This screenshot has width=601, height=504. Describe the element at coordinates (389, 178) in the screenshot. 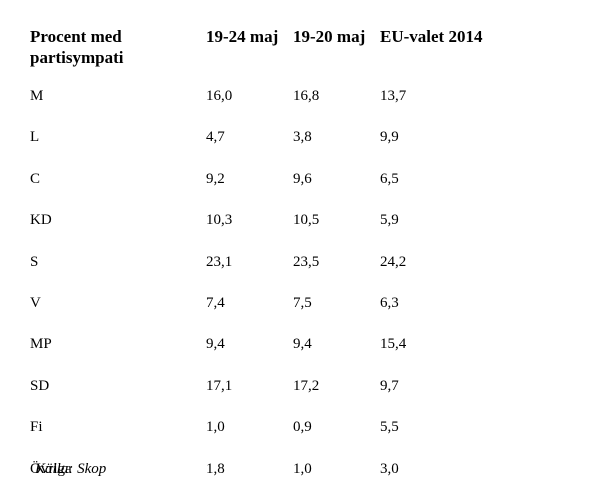

I see `value-cell: 6,5` at that location.